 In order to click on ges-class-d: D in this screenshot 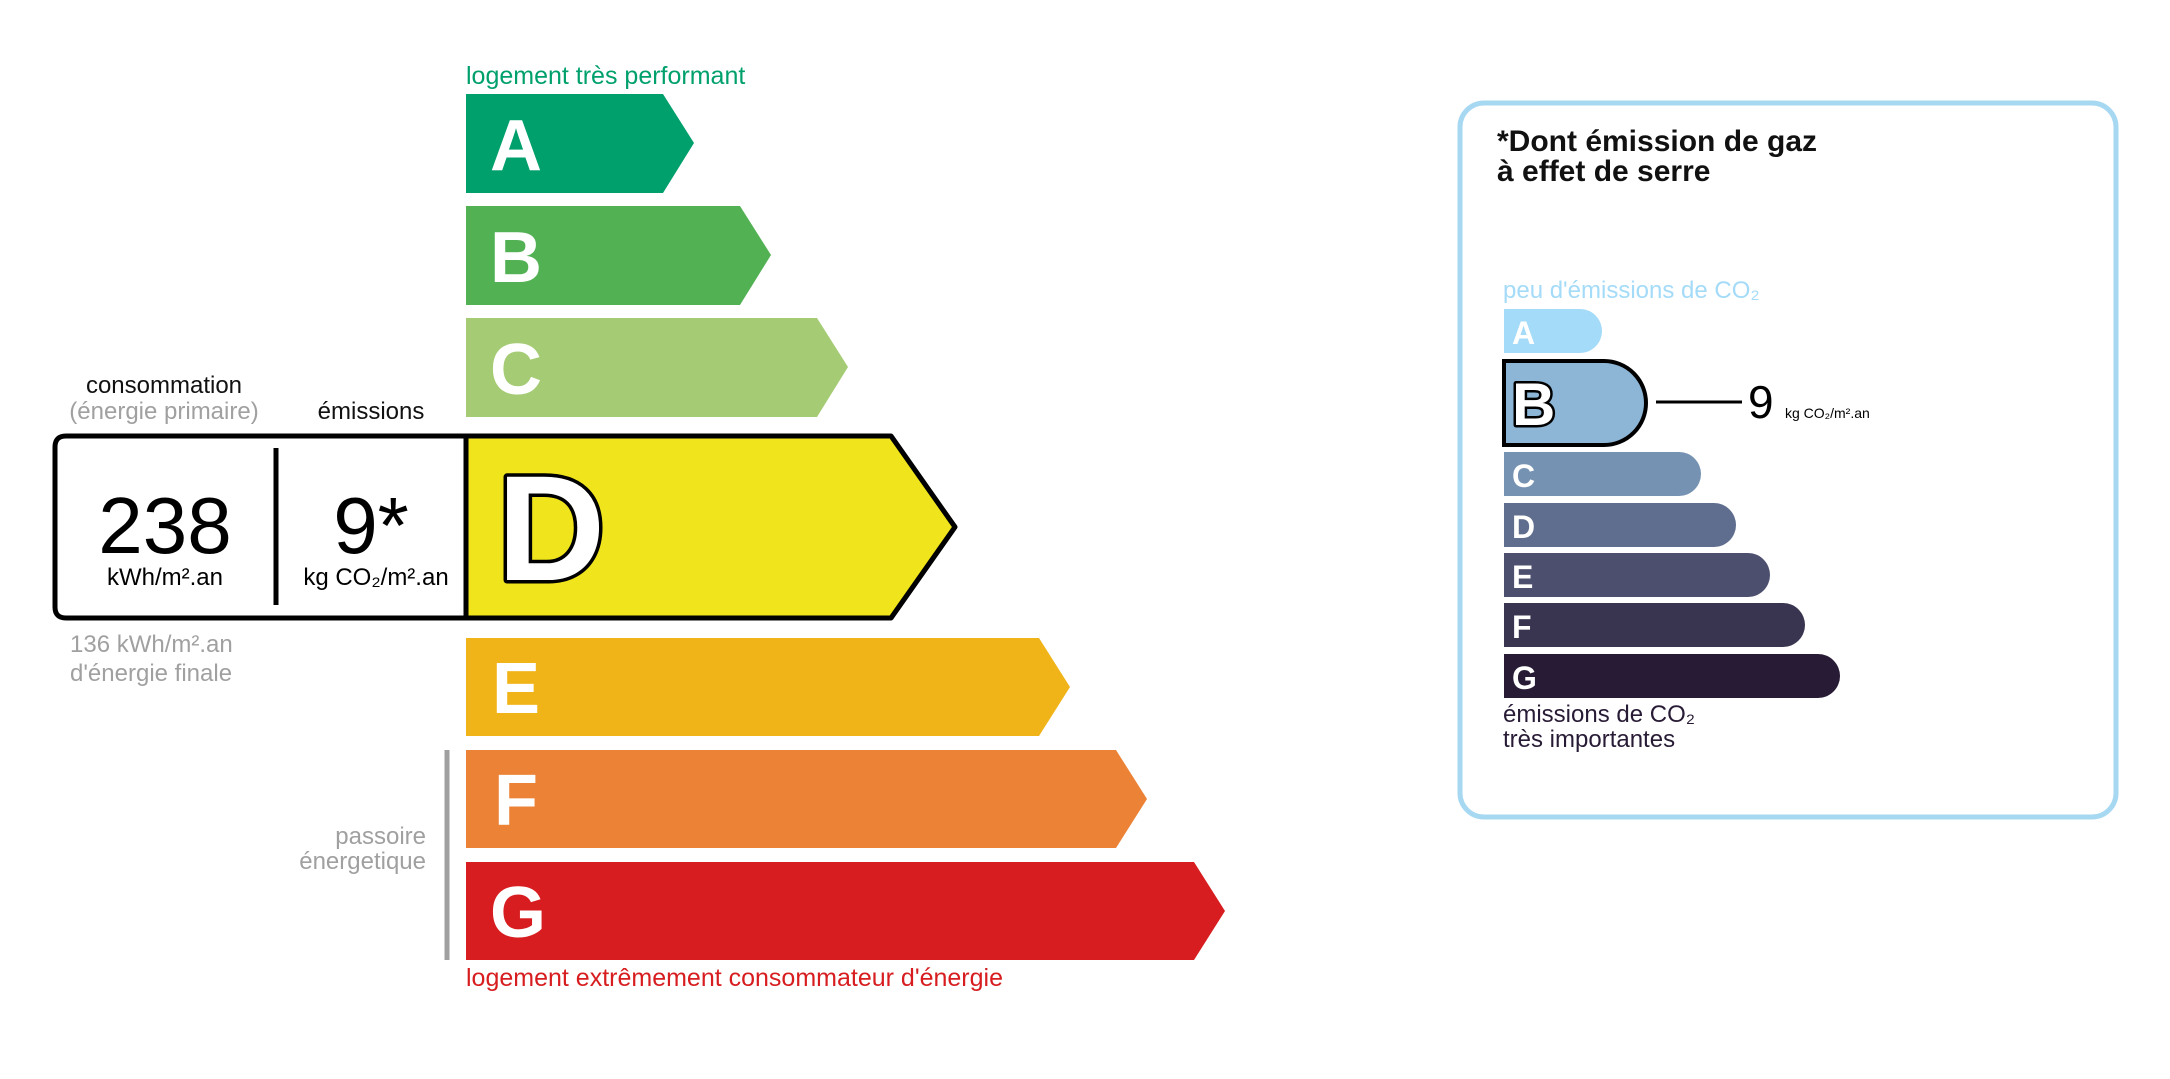, I will do `click(1620, 525)`.